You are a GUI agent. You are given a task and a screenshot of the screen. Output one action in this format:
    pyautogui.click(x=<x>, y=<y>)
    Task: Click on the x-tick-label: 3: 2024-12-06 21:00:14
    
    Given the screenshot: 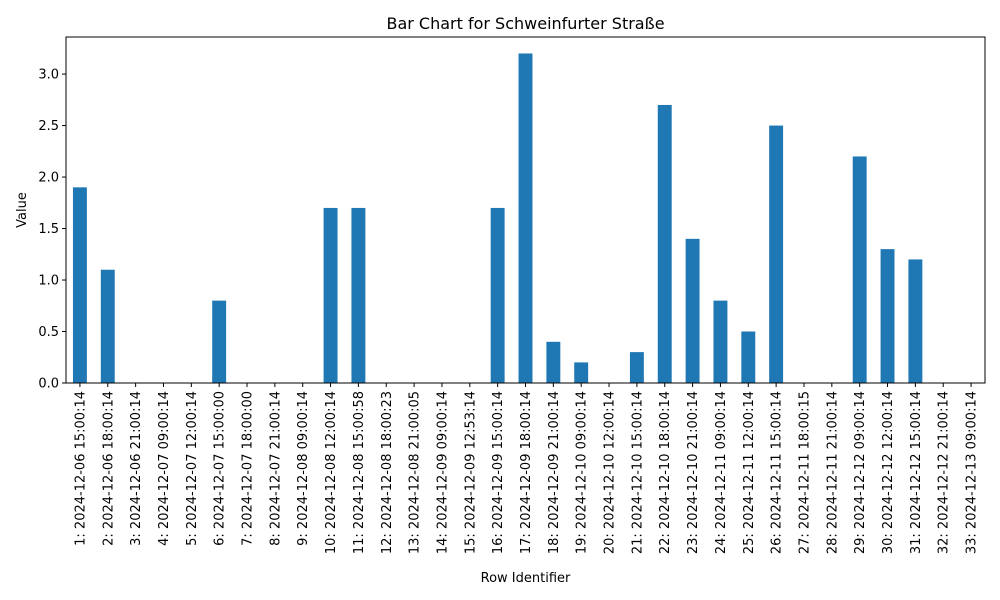 What is the action you would take?
    pyautogui.click(x=136, y=468)
    